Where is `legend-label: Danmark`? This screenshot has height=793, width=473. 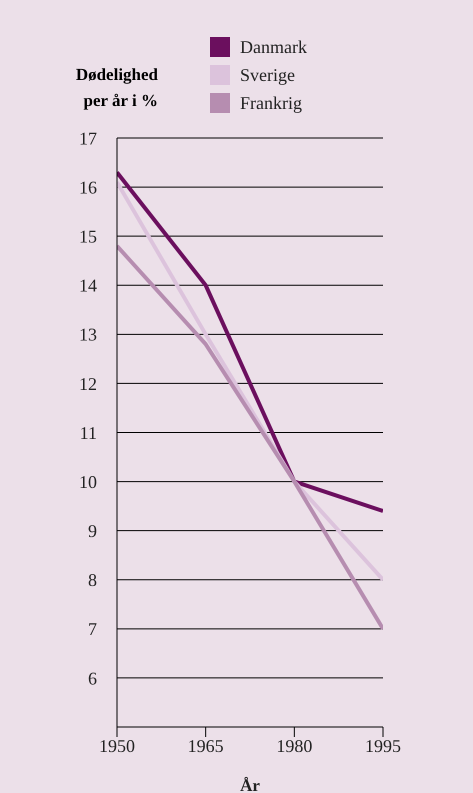
legend-label: Danmark is located at coordinates (273, 47).